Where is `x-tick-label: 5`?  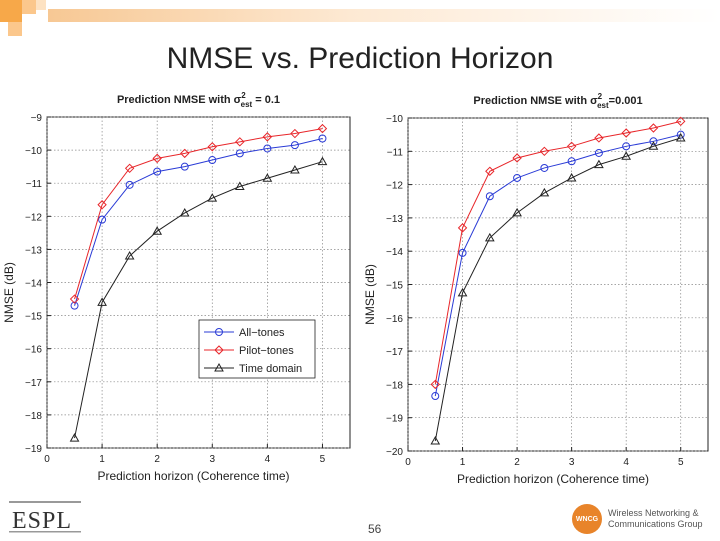 x-tick-label: 5 is located at coordinates (323, 459).